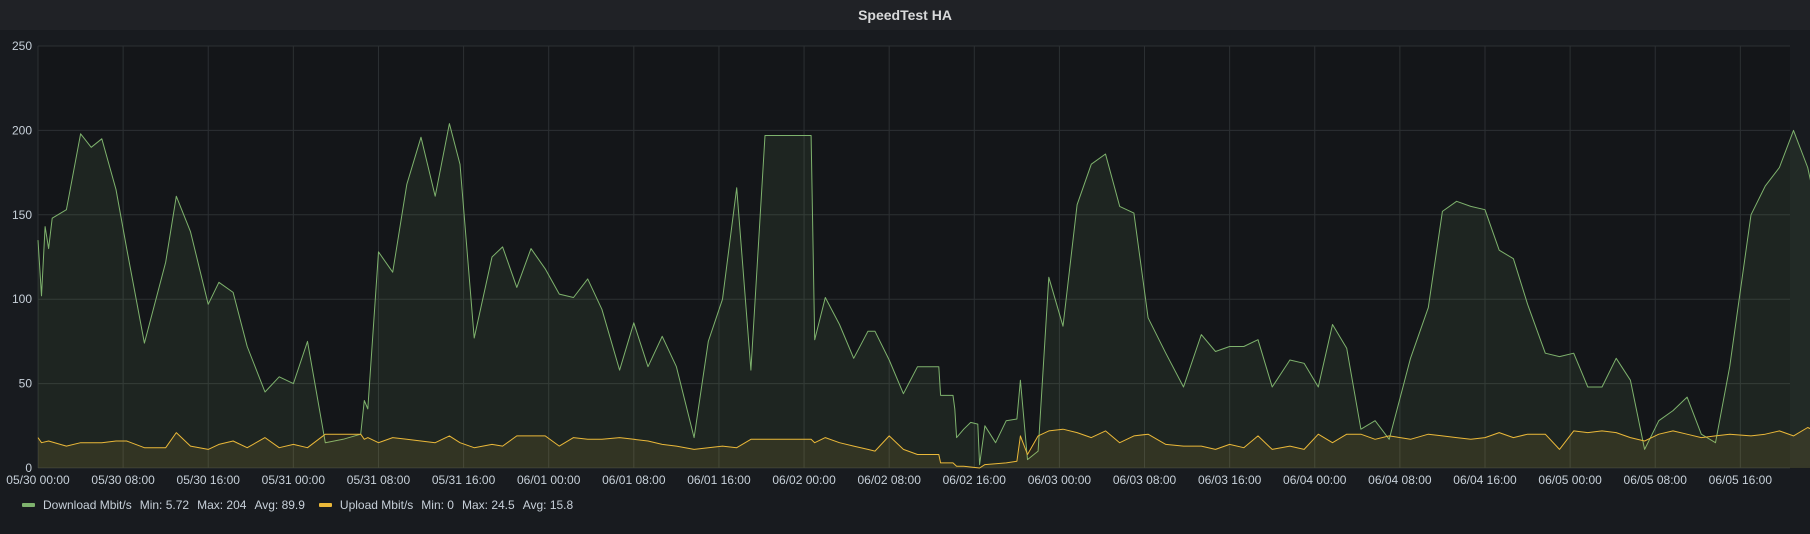 This screenshot has height=534, width=1810. What do you see at coordinates (279, 505) in the screenshot?
I see `legend-avg-download: Avg: 89.9` at bounding box center [279, 505].